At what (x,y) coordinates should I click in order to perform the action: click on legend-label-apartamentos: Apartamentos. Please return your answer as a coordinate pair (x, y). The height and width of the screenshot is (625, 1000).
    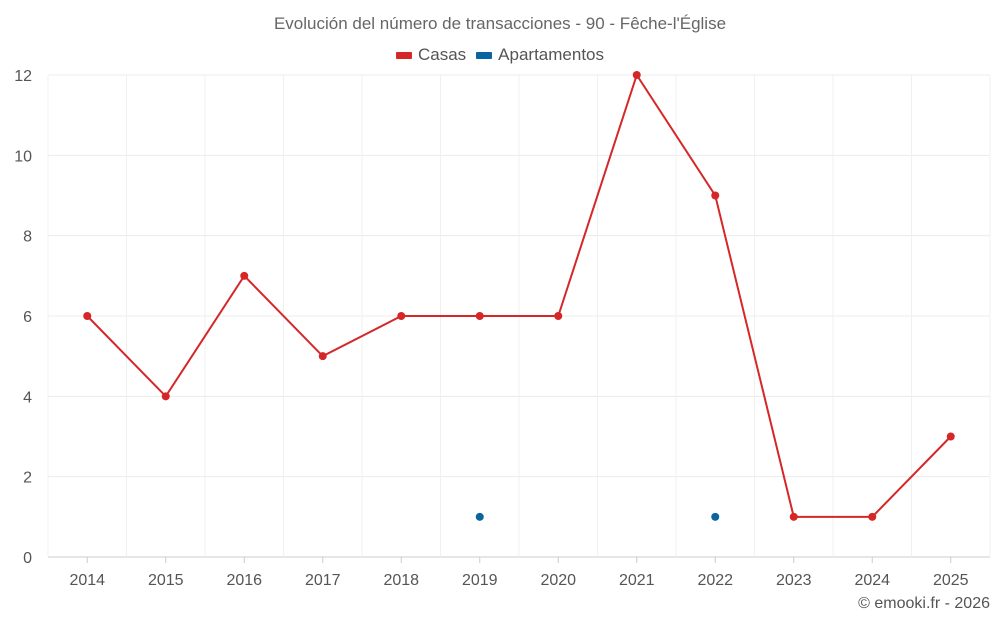
    Looking at the image, I should click on (551, 54).